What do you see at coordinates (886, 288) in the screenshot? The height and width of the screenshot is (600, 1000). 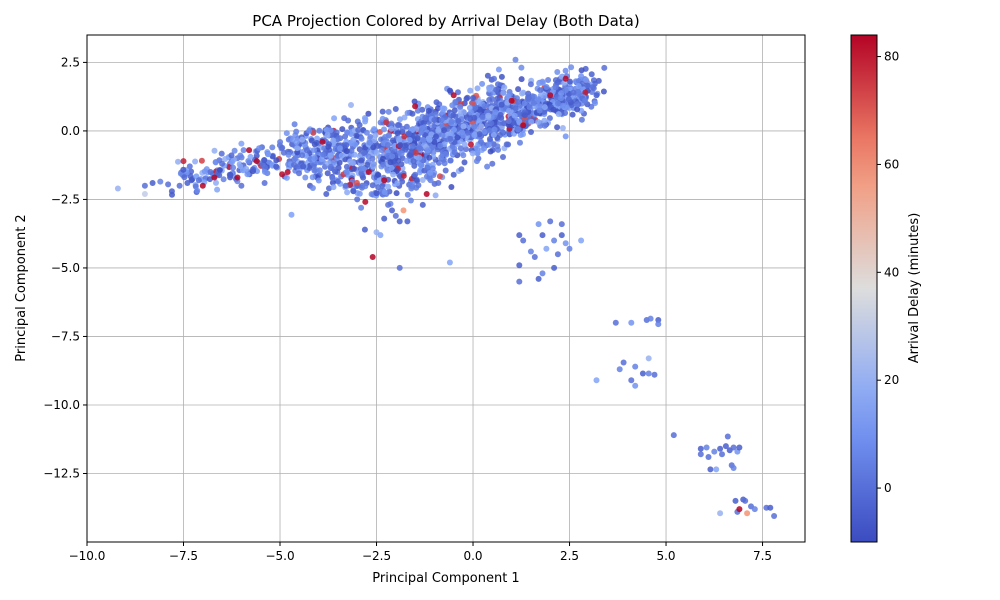 I see `colorbar: 0 20 40 60 80 Arrival Delay (minutes)` at bounding box center [886, 288].